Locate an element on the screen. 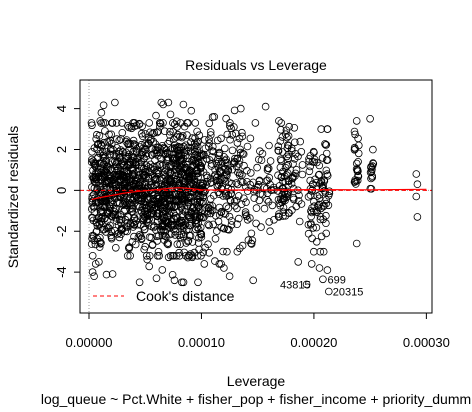 This screenshot has height=412, width=472. x-tick-label: 0.00010 is located at coordinates (201, 342).